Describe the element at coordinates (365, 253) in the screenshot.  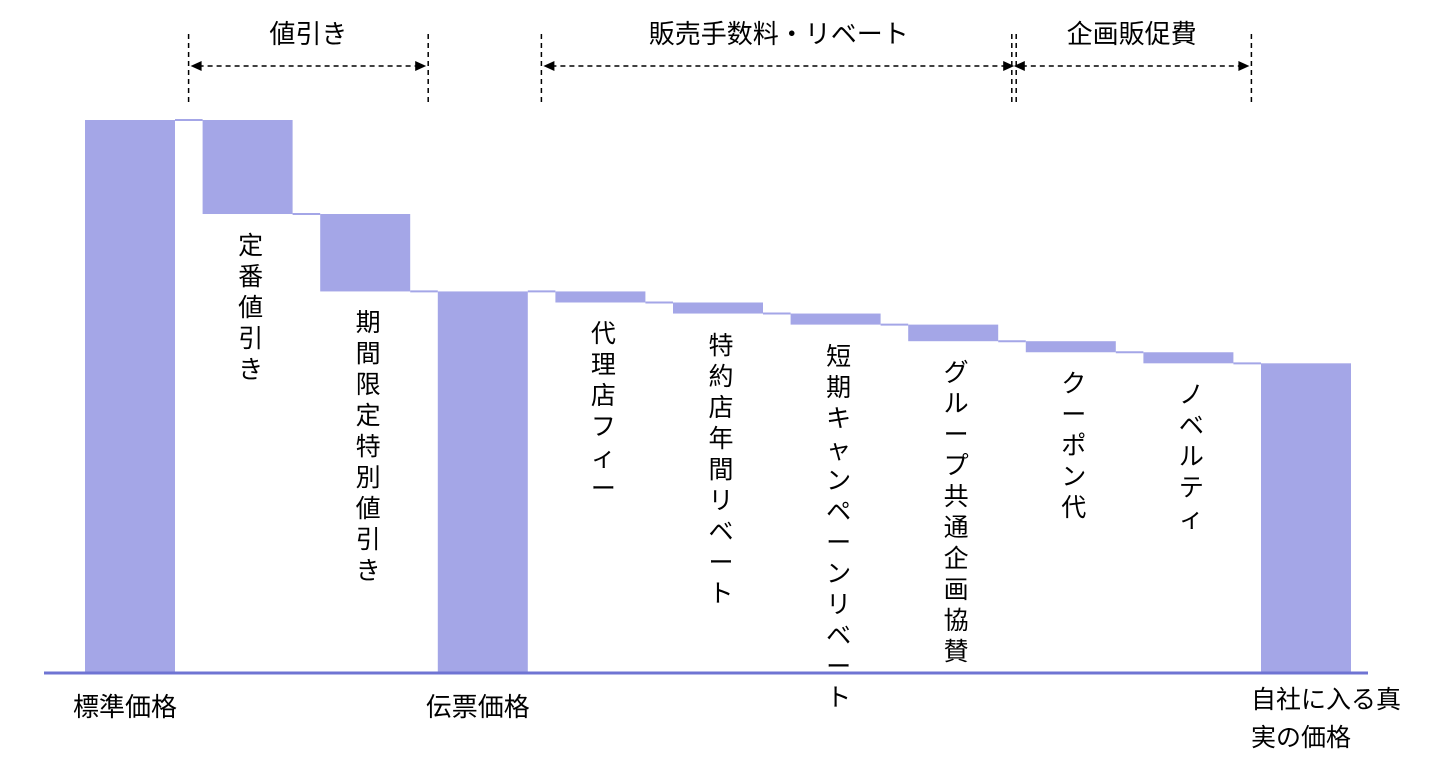
I see `bar-d2` at that location.